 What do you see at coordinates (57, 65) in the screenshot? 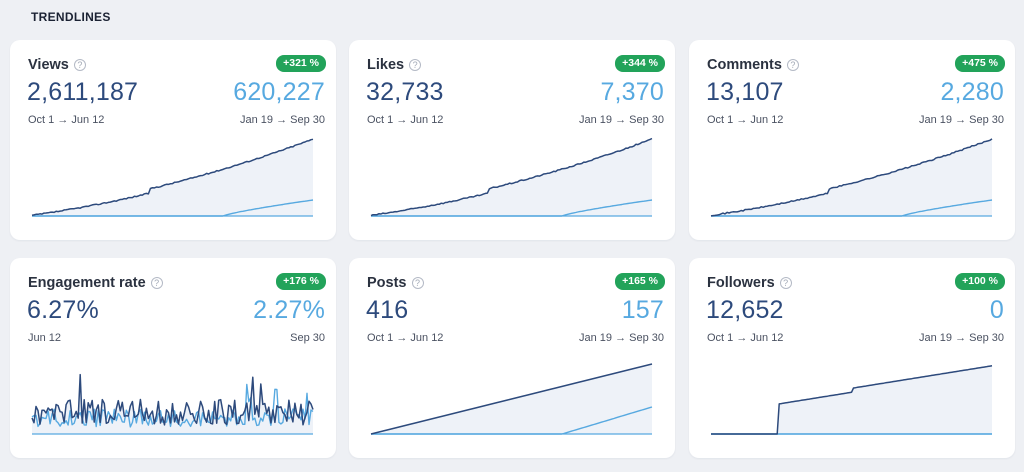
I see `card-title: Views?` at bounding box center [57, 65].